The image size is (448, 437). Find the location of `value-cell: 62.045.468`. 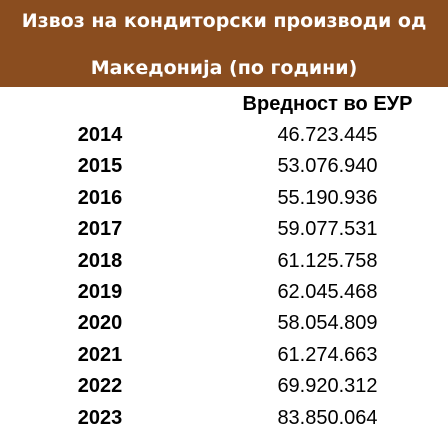

value-cell: 62.045.468 is located at coordinates (327, 291).